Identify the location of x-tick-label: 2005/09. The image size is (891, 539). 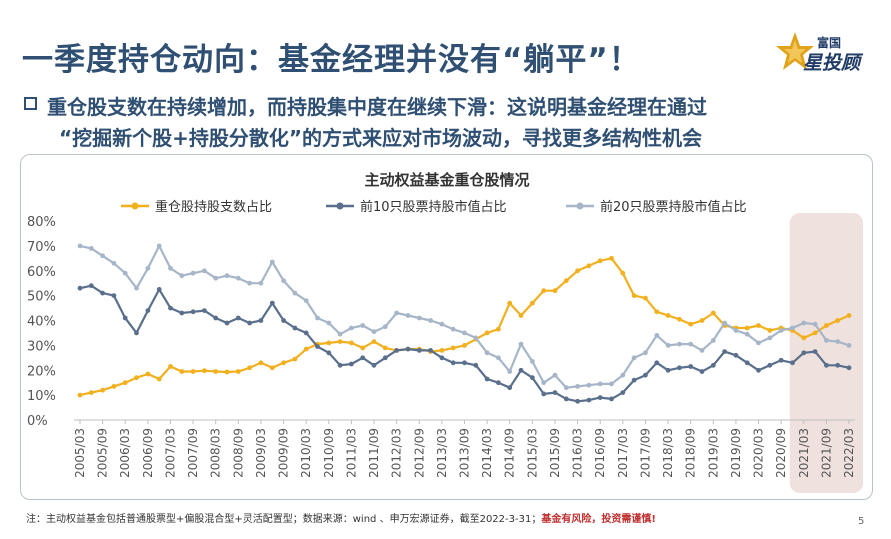
(103, 453).